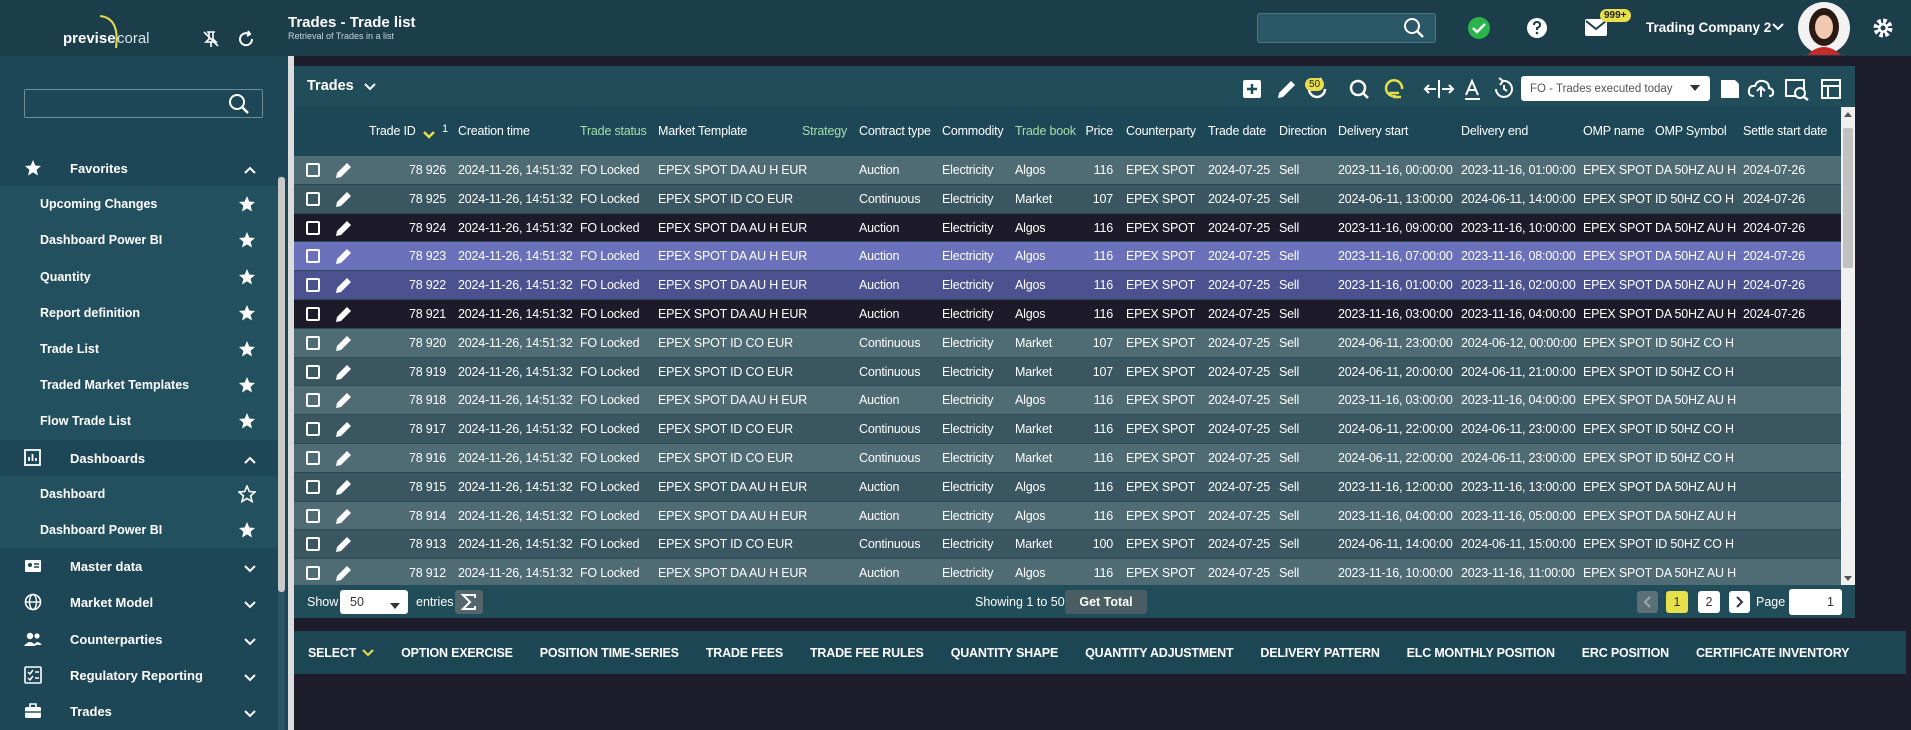  I want to click on status-icon, so click(1479, 28).